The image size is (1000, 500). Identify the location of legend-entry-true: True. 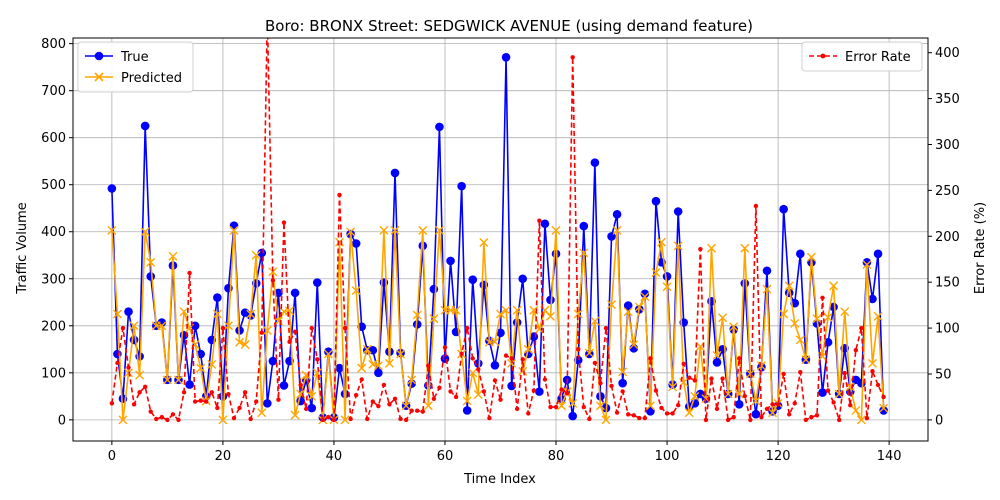
(117, 57).